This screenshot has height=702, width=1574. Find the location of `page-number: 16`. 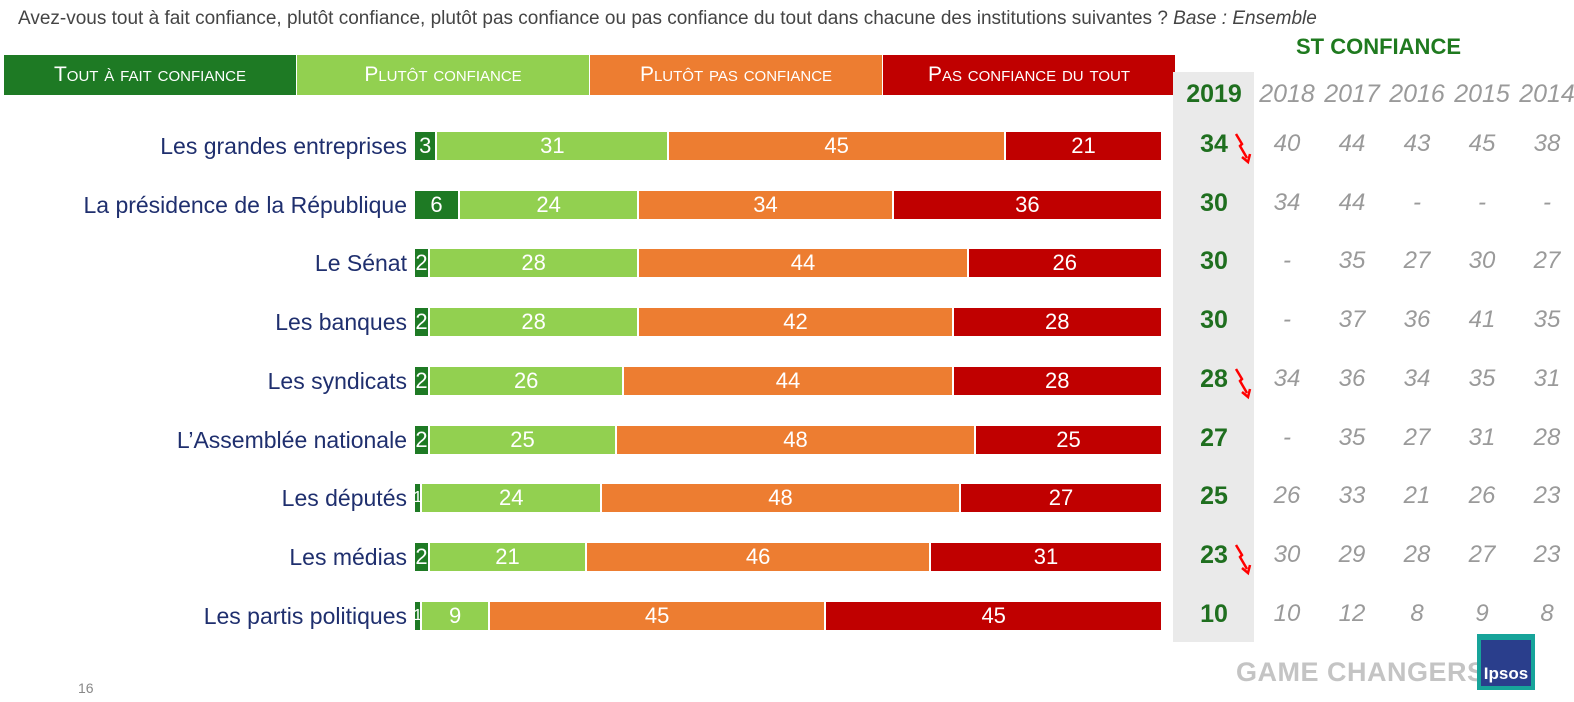

page-number: 16 is located at coordinates (86, 688).